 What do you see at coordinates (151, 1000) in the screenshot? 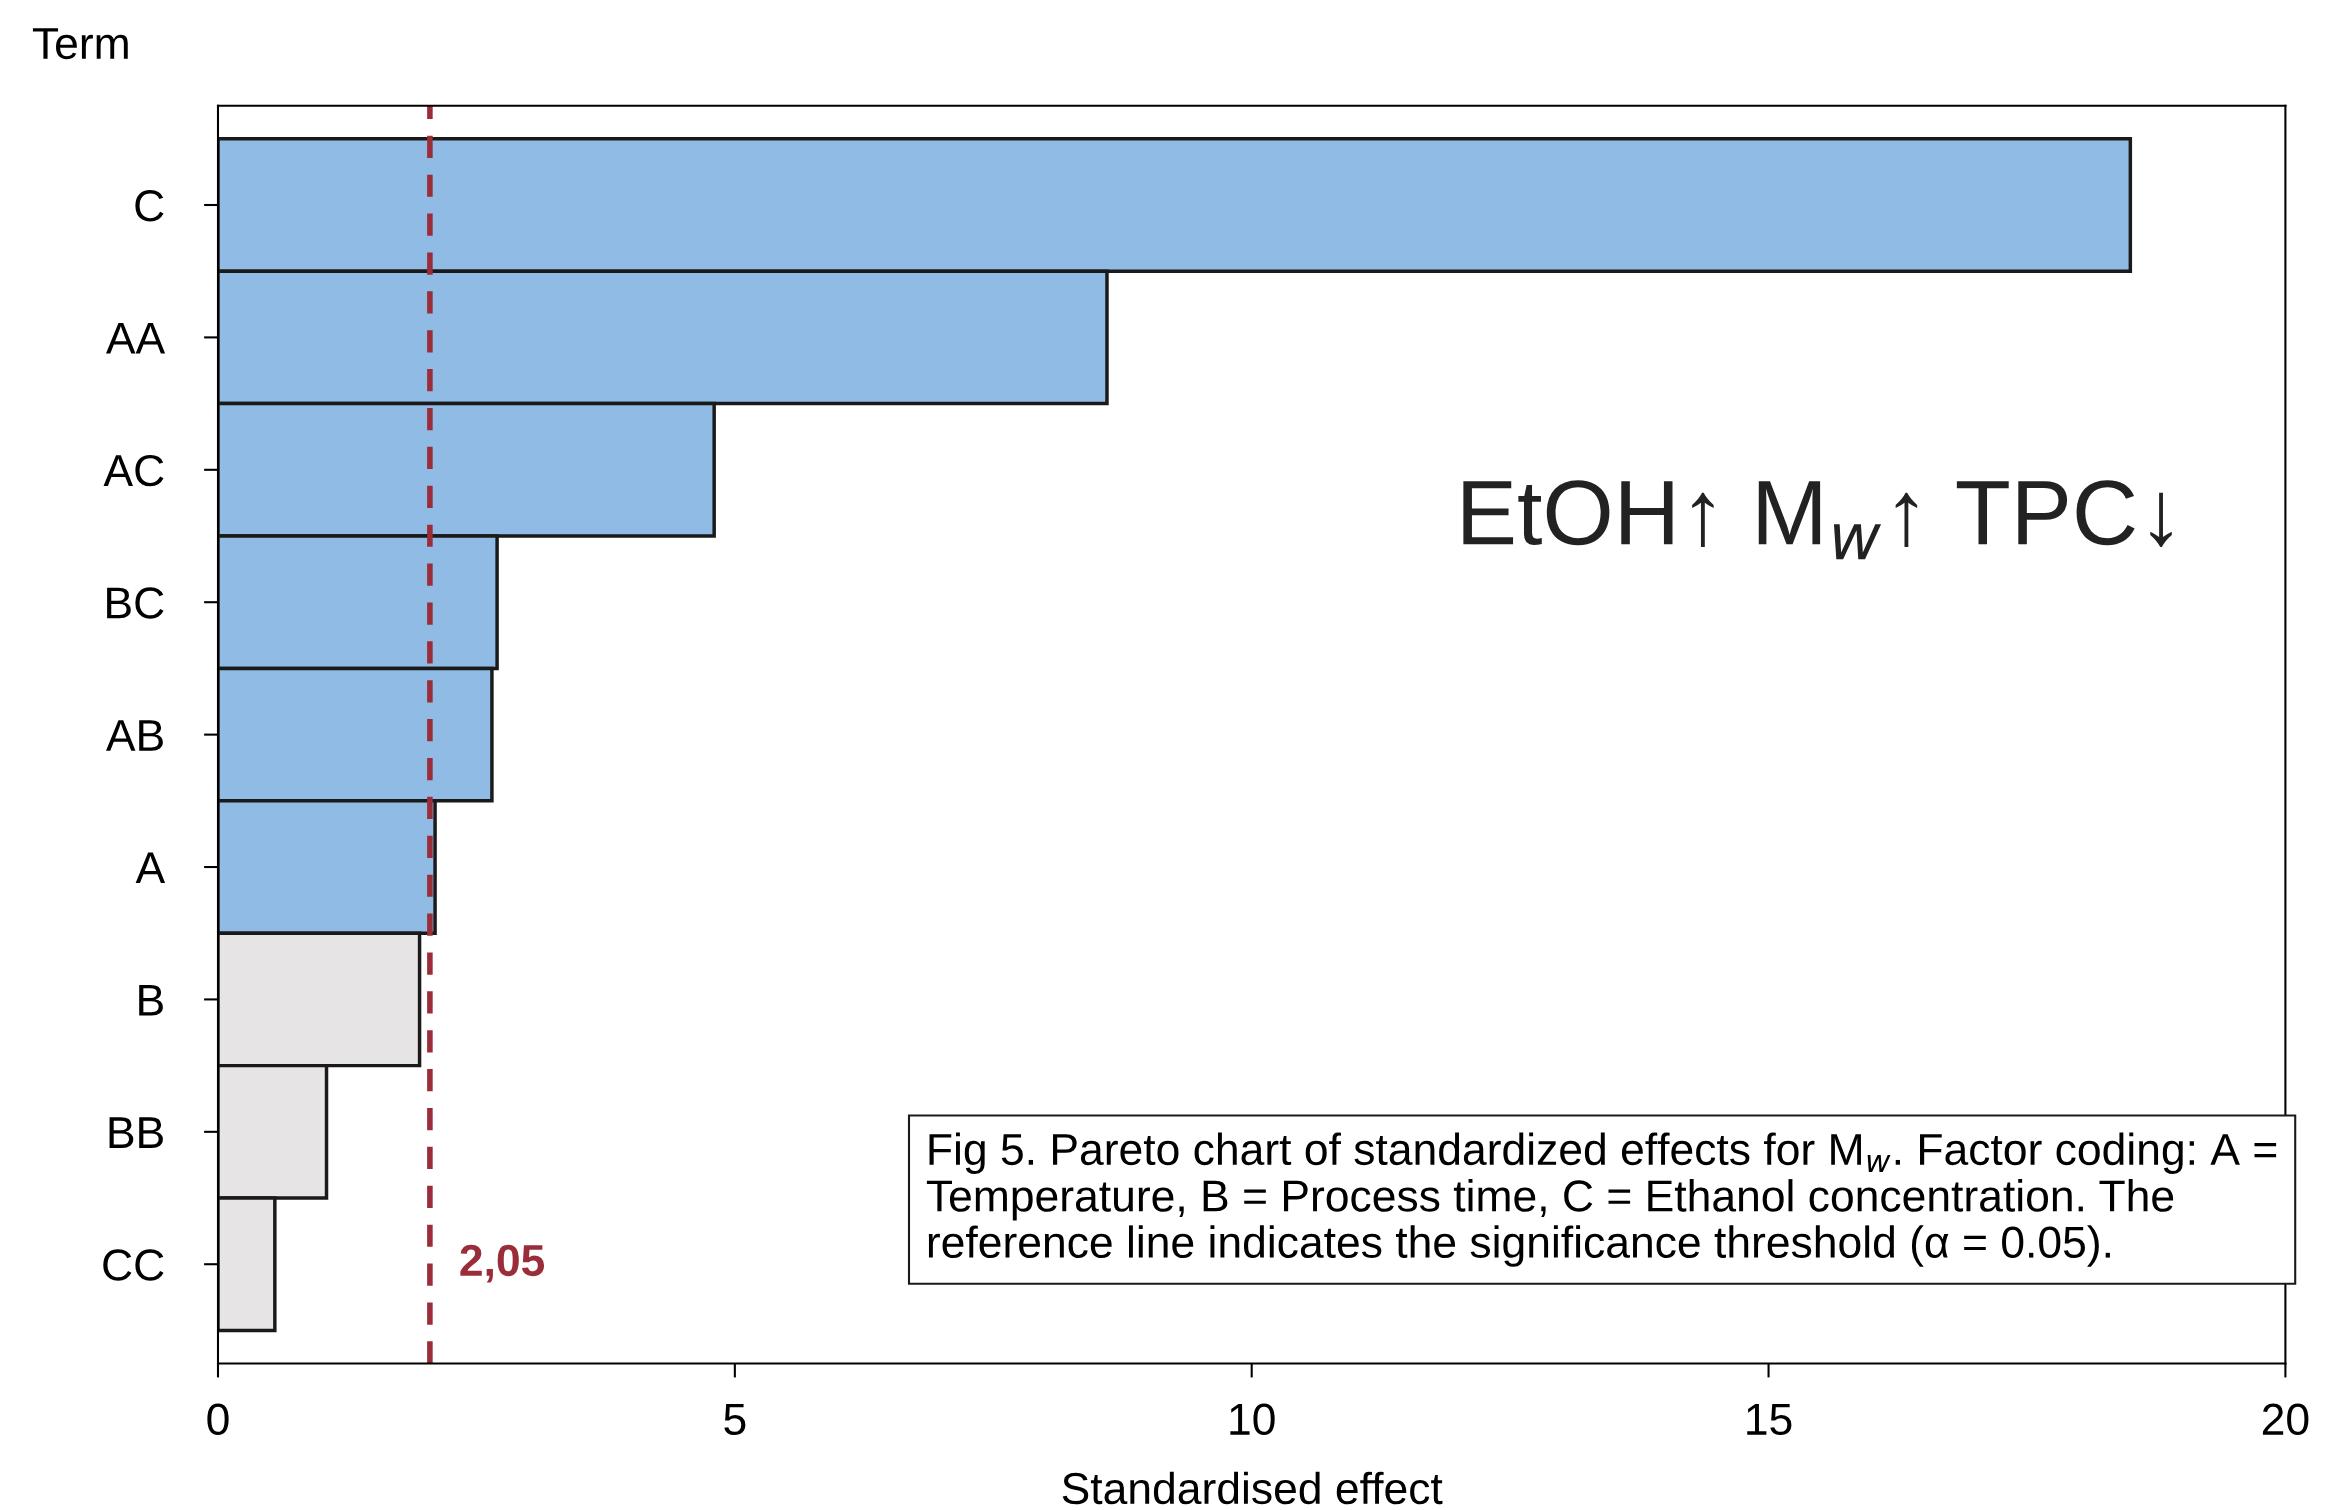
I see `y-tick-label: B` at bounding box center [151, 1000].